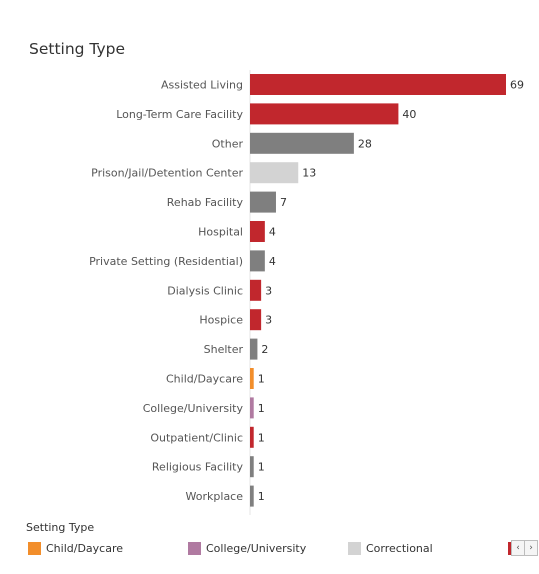 Image resolution: width=539 pixels, height=574 pixels. Describe the element at coordinates (167, 173) in the screenshot. I see `category-label: Prison/Jail/Detention Center` at that location.